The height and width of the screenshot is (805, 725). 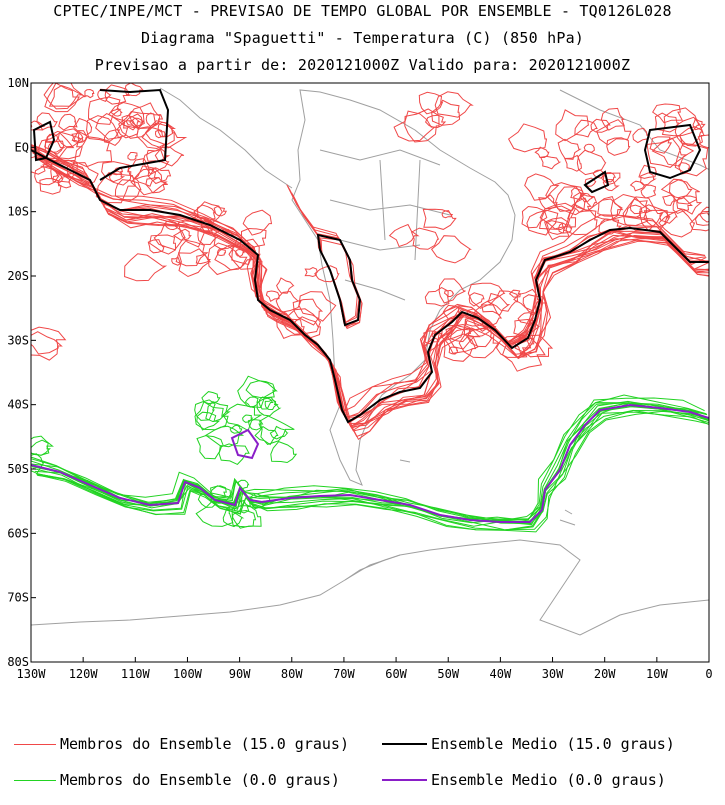 I want to click on lon-tick-label: 20W, so click(x=605, y=674).